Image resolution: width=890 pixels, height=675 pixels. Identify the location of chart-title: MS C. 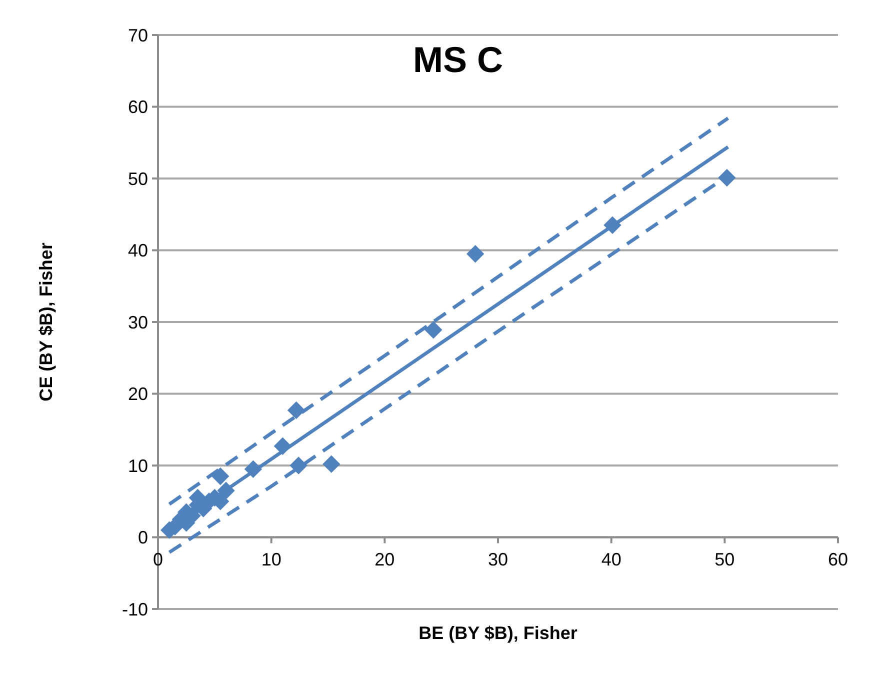
(458, 59).